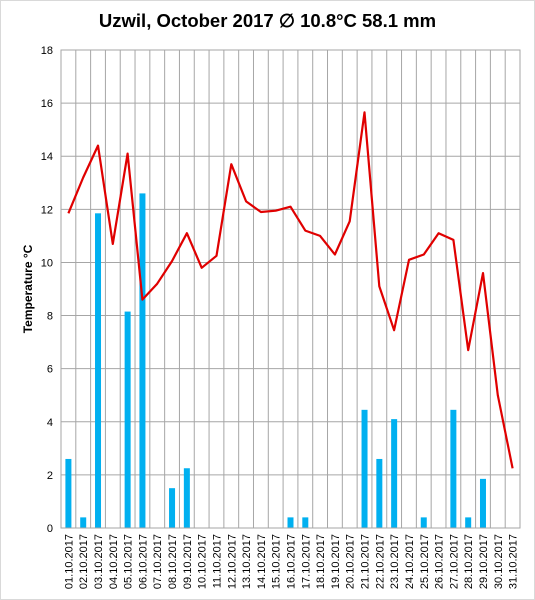 This screenshot has height=600, width=535. I want to click on x-tick-label: 24.10.2017, so click(410, 561).